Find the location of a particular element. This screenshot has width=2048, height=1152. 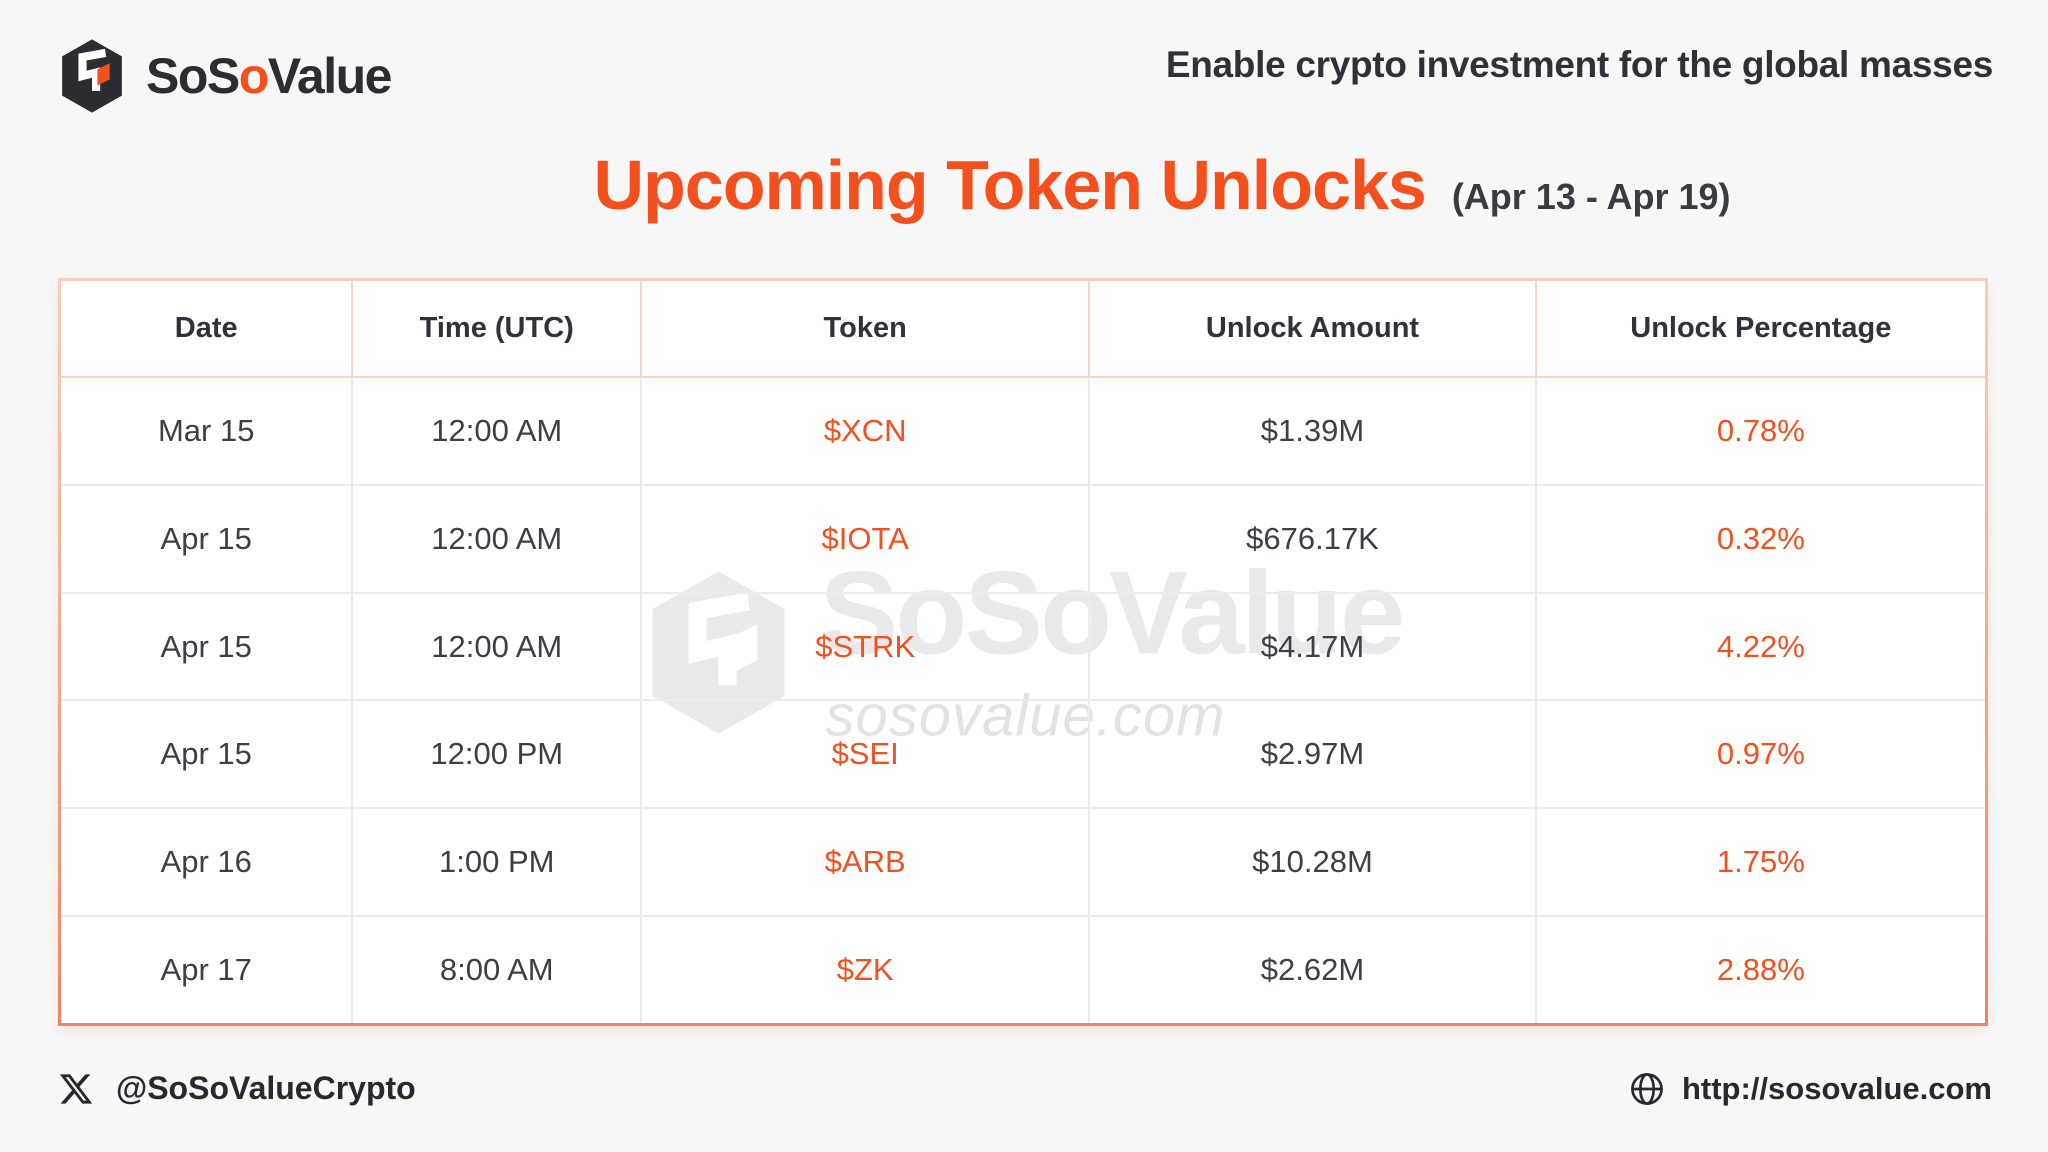

brand-wordmark: SoSoValue is located at coordinates (269, 76).